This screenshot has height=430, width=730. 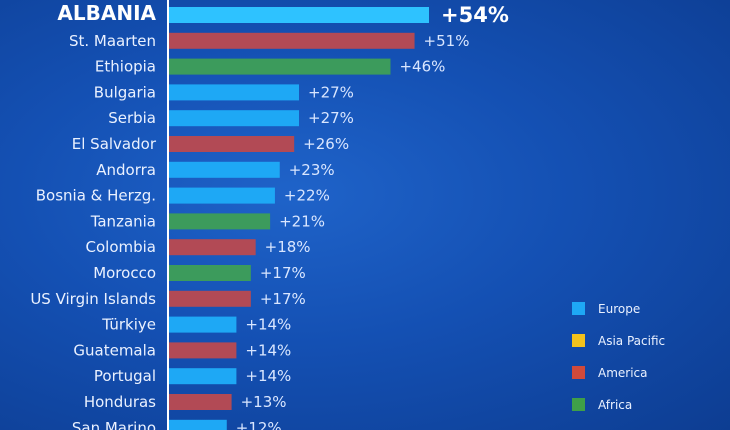 What do you see at coordinates (615, 405) in the screenshot?
I see `legend-label-3: Africa` at bounding box center [615, 405].